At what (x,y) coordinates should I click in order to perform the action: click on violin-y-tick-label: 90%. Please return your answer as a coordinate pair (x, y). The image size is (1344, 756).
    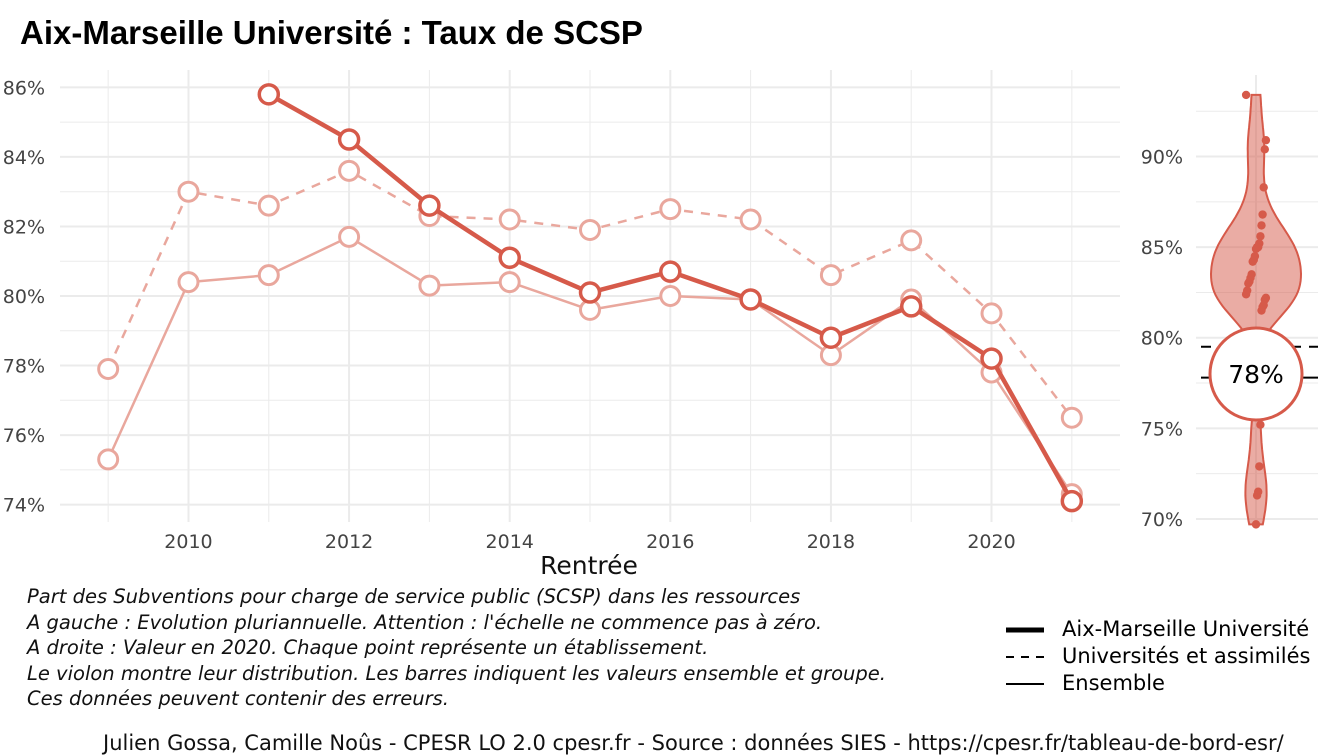
    Looking at the image, I should click on (1162, 158).